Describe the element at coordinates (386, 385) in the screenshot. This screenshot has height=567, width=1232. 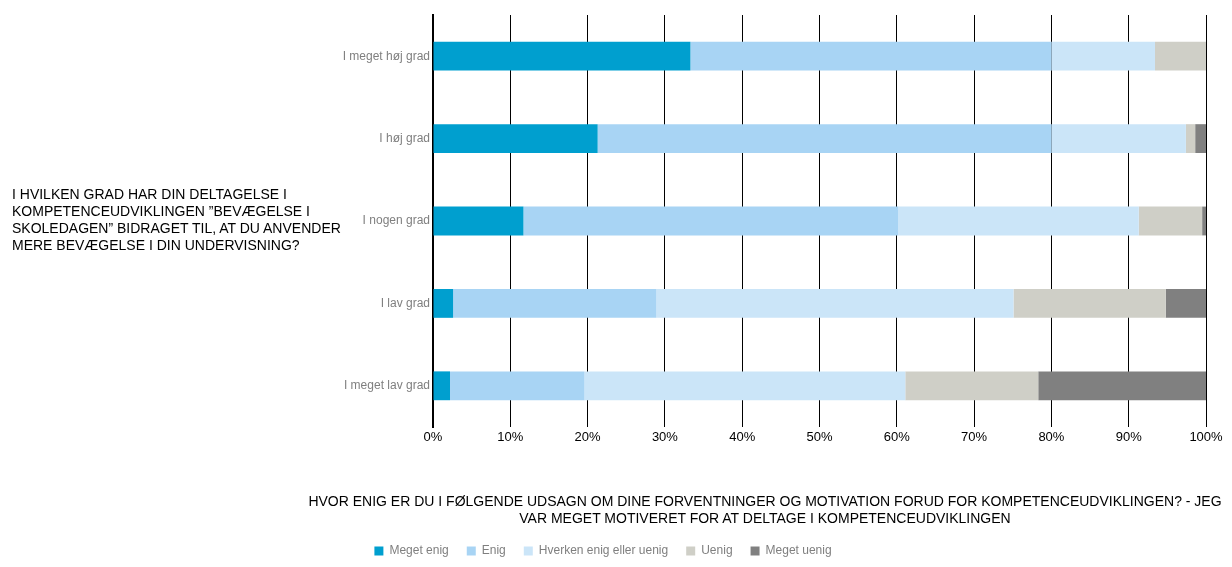
I see `y-tick-label: I meget lav grad` at that location.